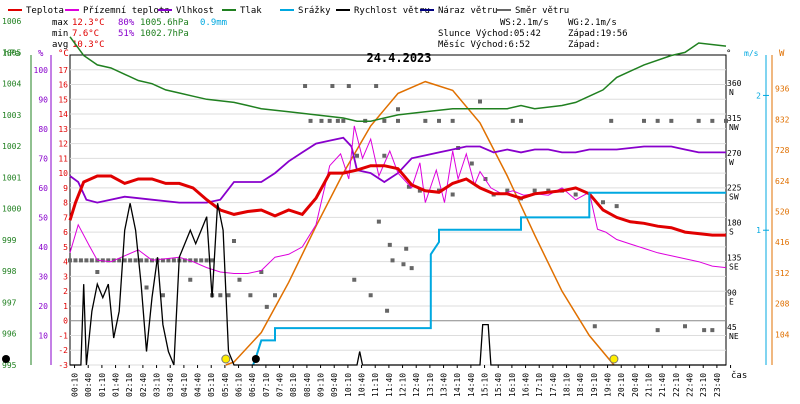 This screenshot has width=800, height=404. Describe the element at coordinates (307, 385) in the screenshot. I see `x-tick-label: 08:40` at that location.